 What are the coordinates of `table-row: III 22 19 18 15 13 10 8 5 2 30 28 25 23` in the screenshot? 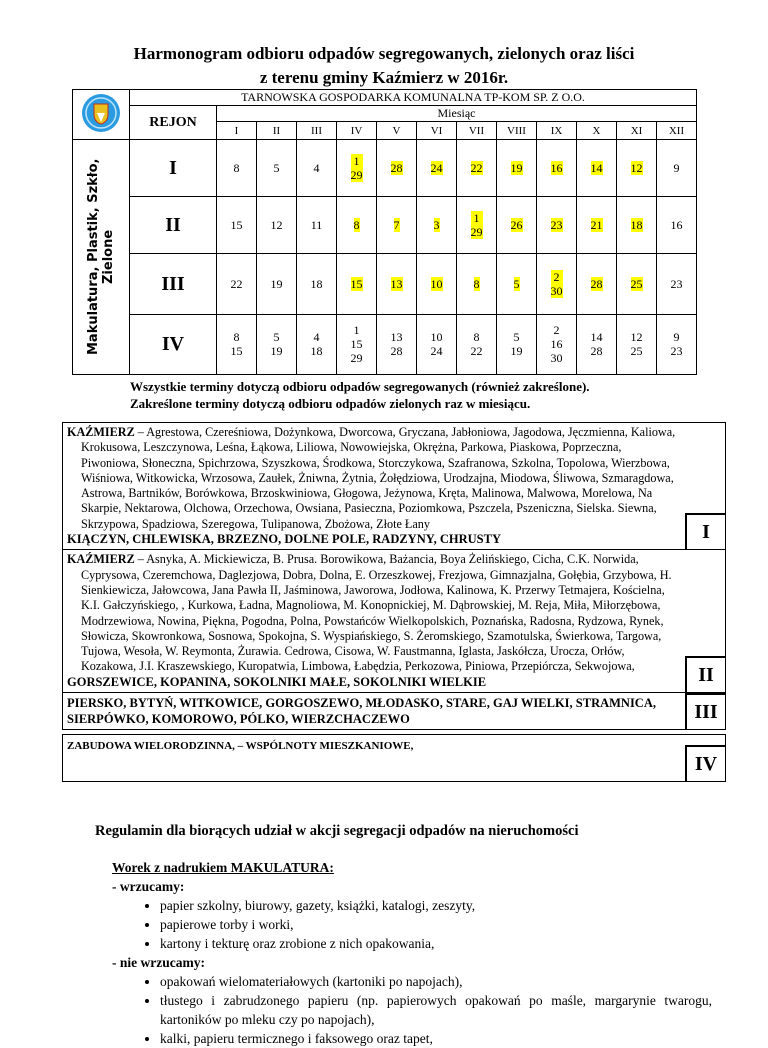 It's located at (385, 284).